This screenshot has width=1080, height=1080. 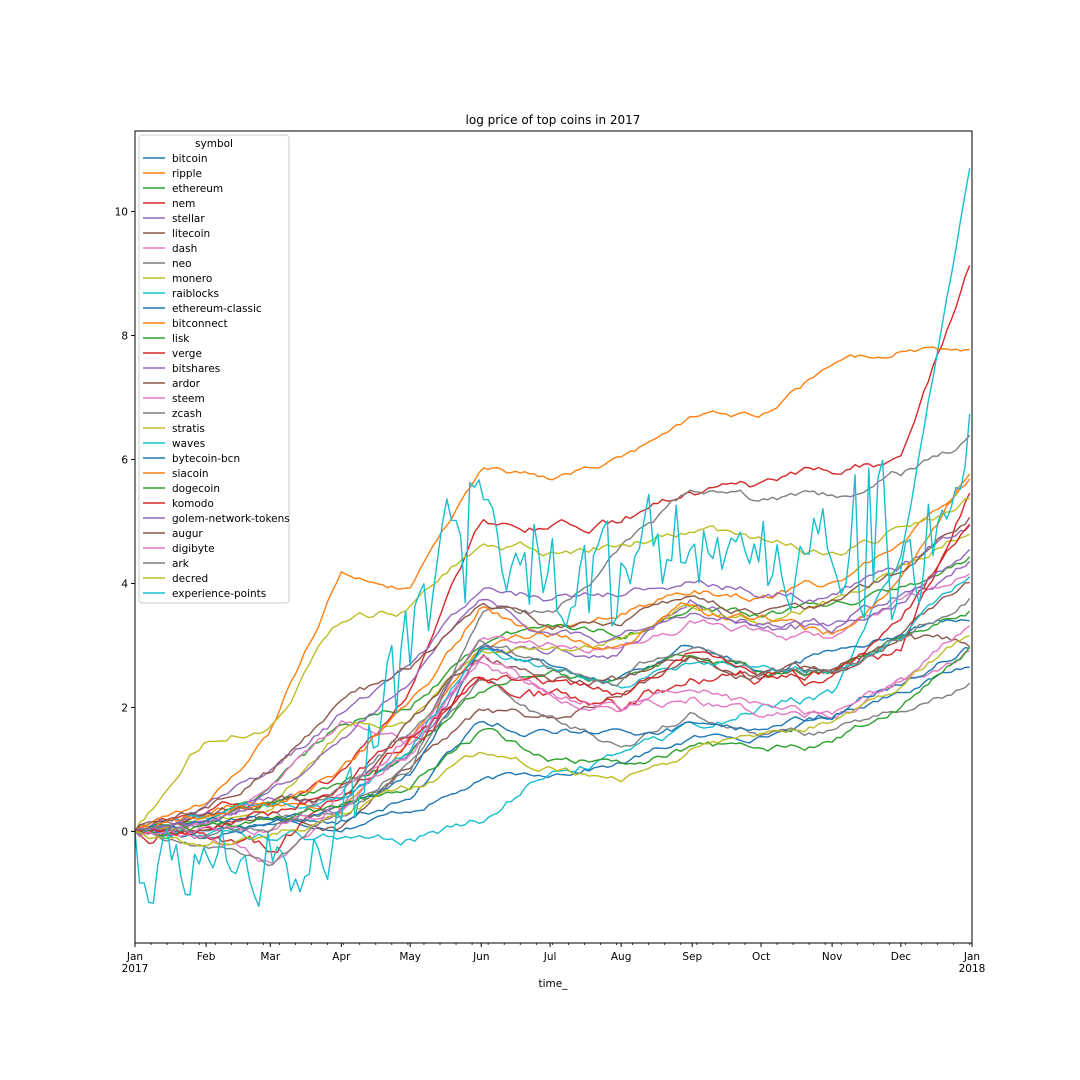 What do you see at coordinates (125, 522) in the screenshot?
I see `y-axis: 0 2 4 6 8 10` at bounding box center [125, 522].